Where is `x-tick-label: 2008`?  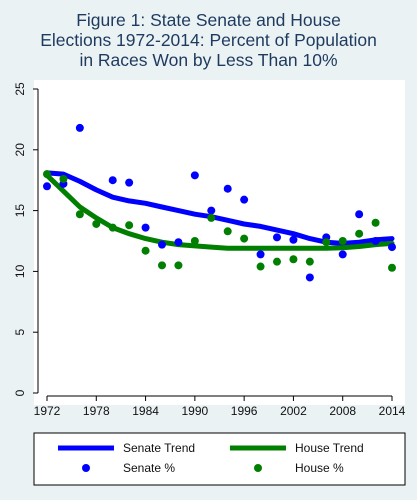
x-tick-label: 2008 is located at coordinates (342, 411).